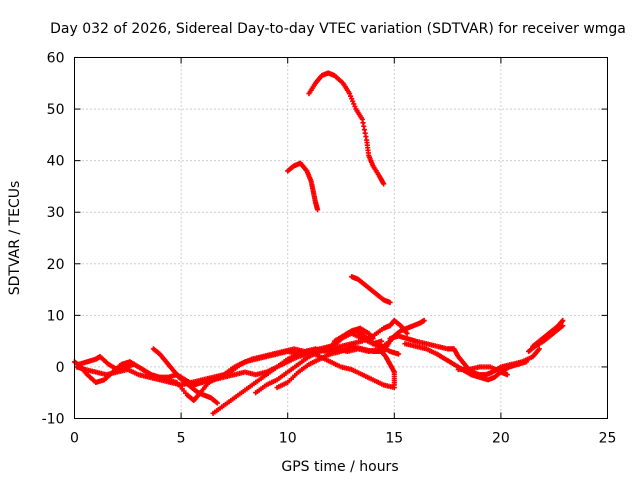 This screenshot has height=480, width=640. I want to click on y-tick-label: 10, so click(56, 316).